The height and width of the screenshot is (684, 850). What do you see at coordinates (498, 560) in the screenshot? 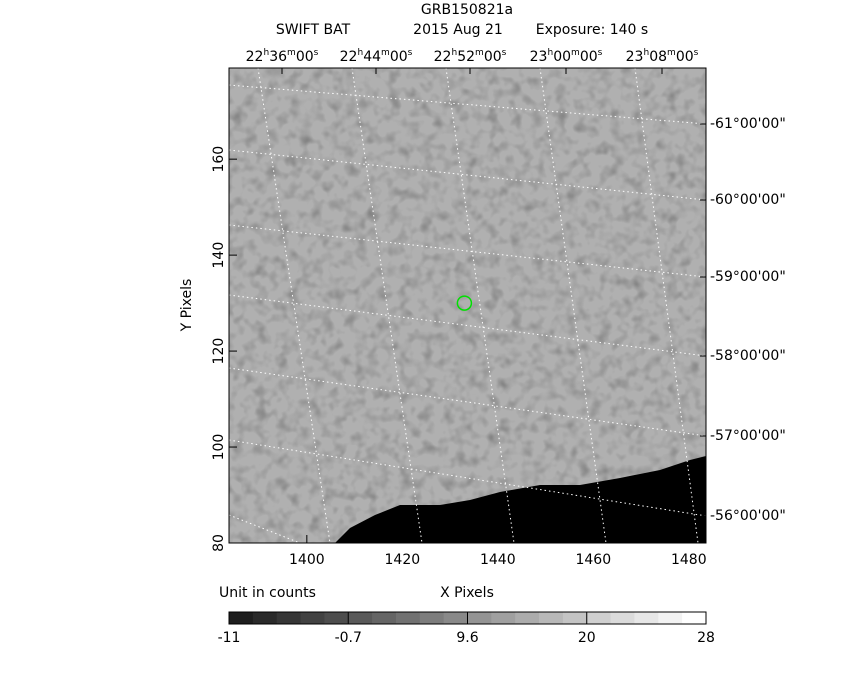
I see `x-tick-label: 1440` at bounding box center [498, 560].